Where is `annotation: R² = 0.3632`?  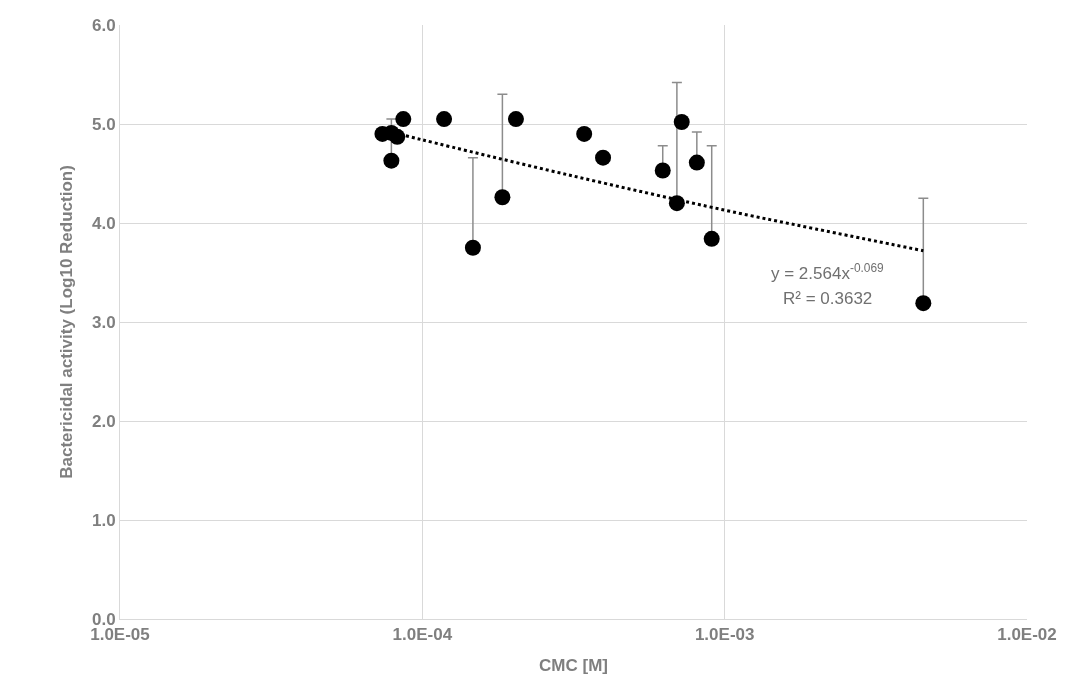
annotation: R² = 0.3632 is located at coordinates (828, 298).